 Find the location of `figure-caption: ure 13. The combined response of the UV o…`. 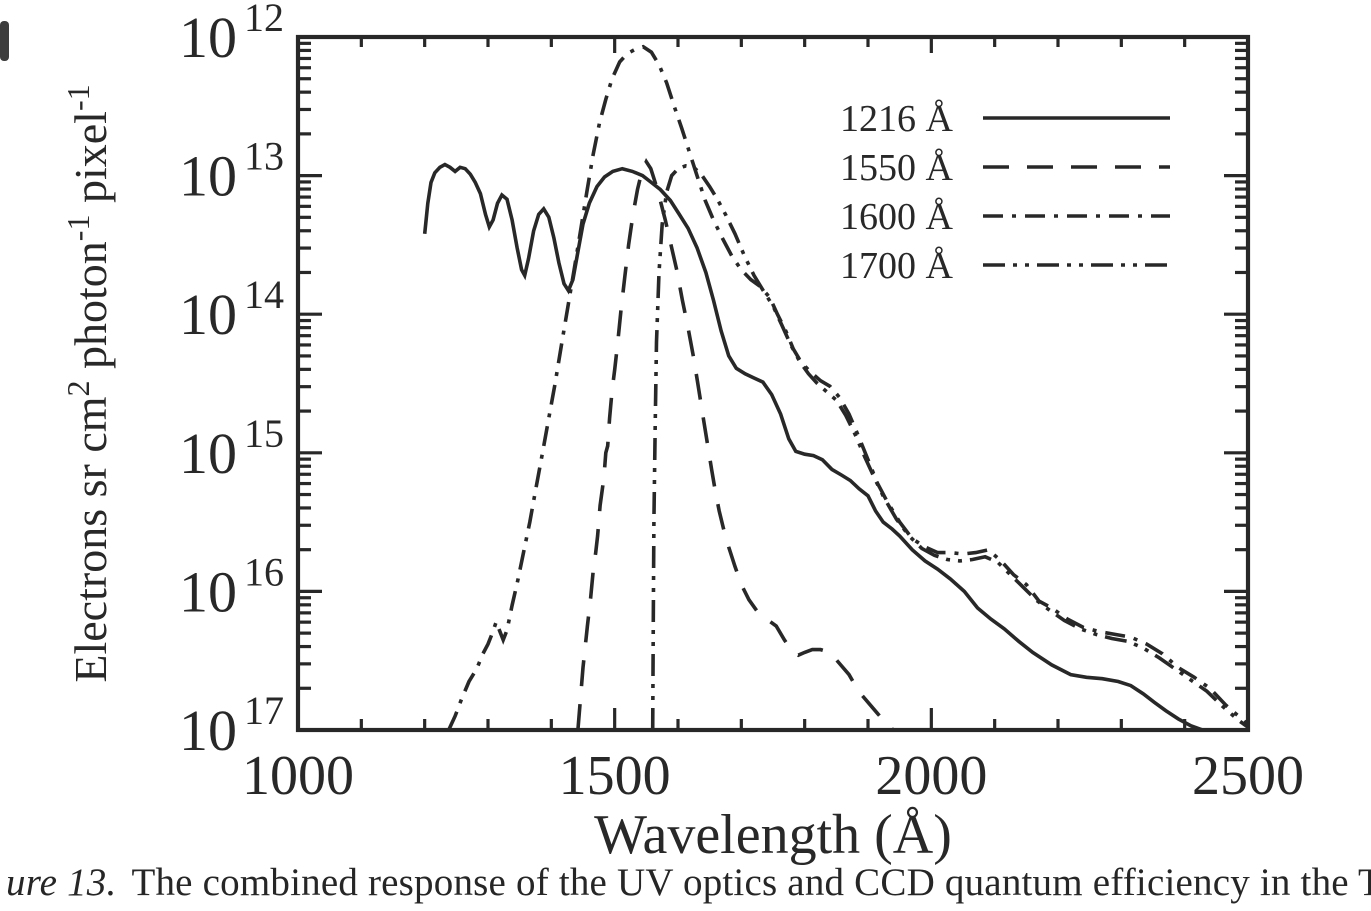

figure-caption: ure 13. The combined response of the UV o… is located at coordinates (688, 882).